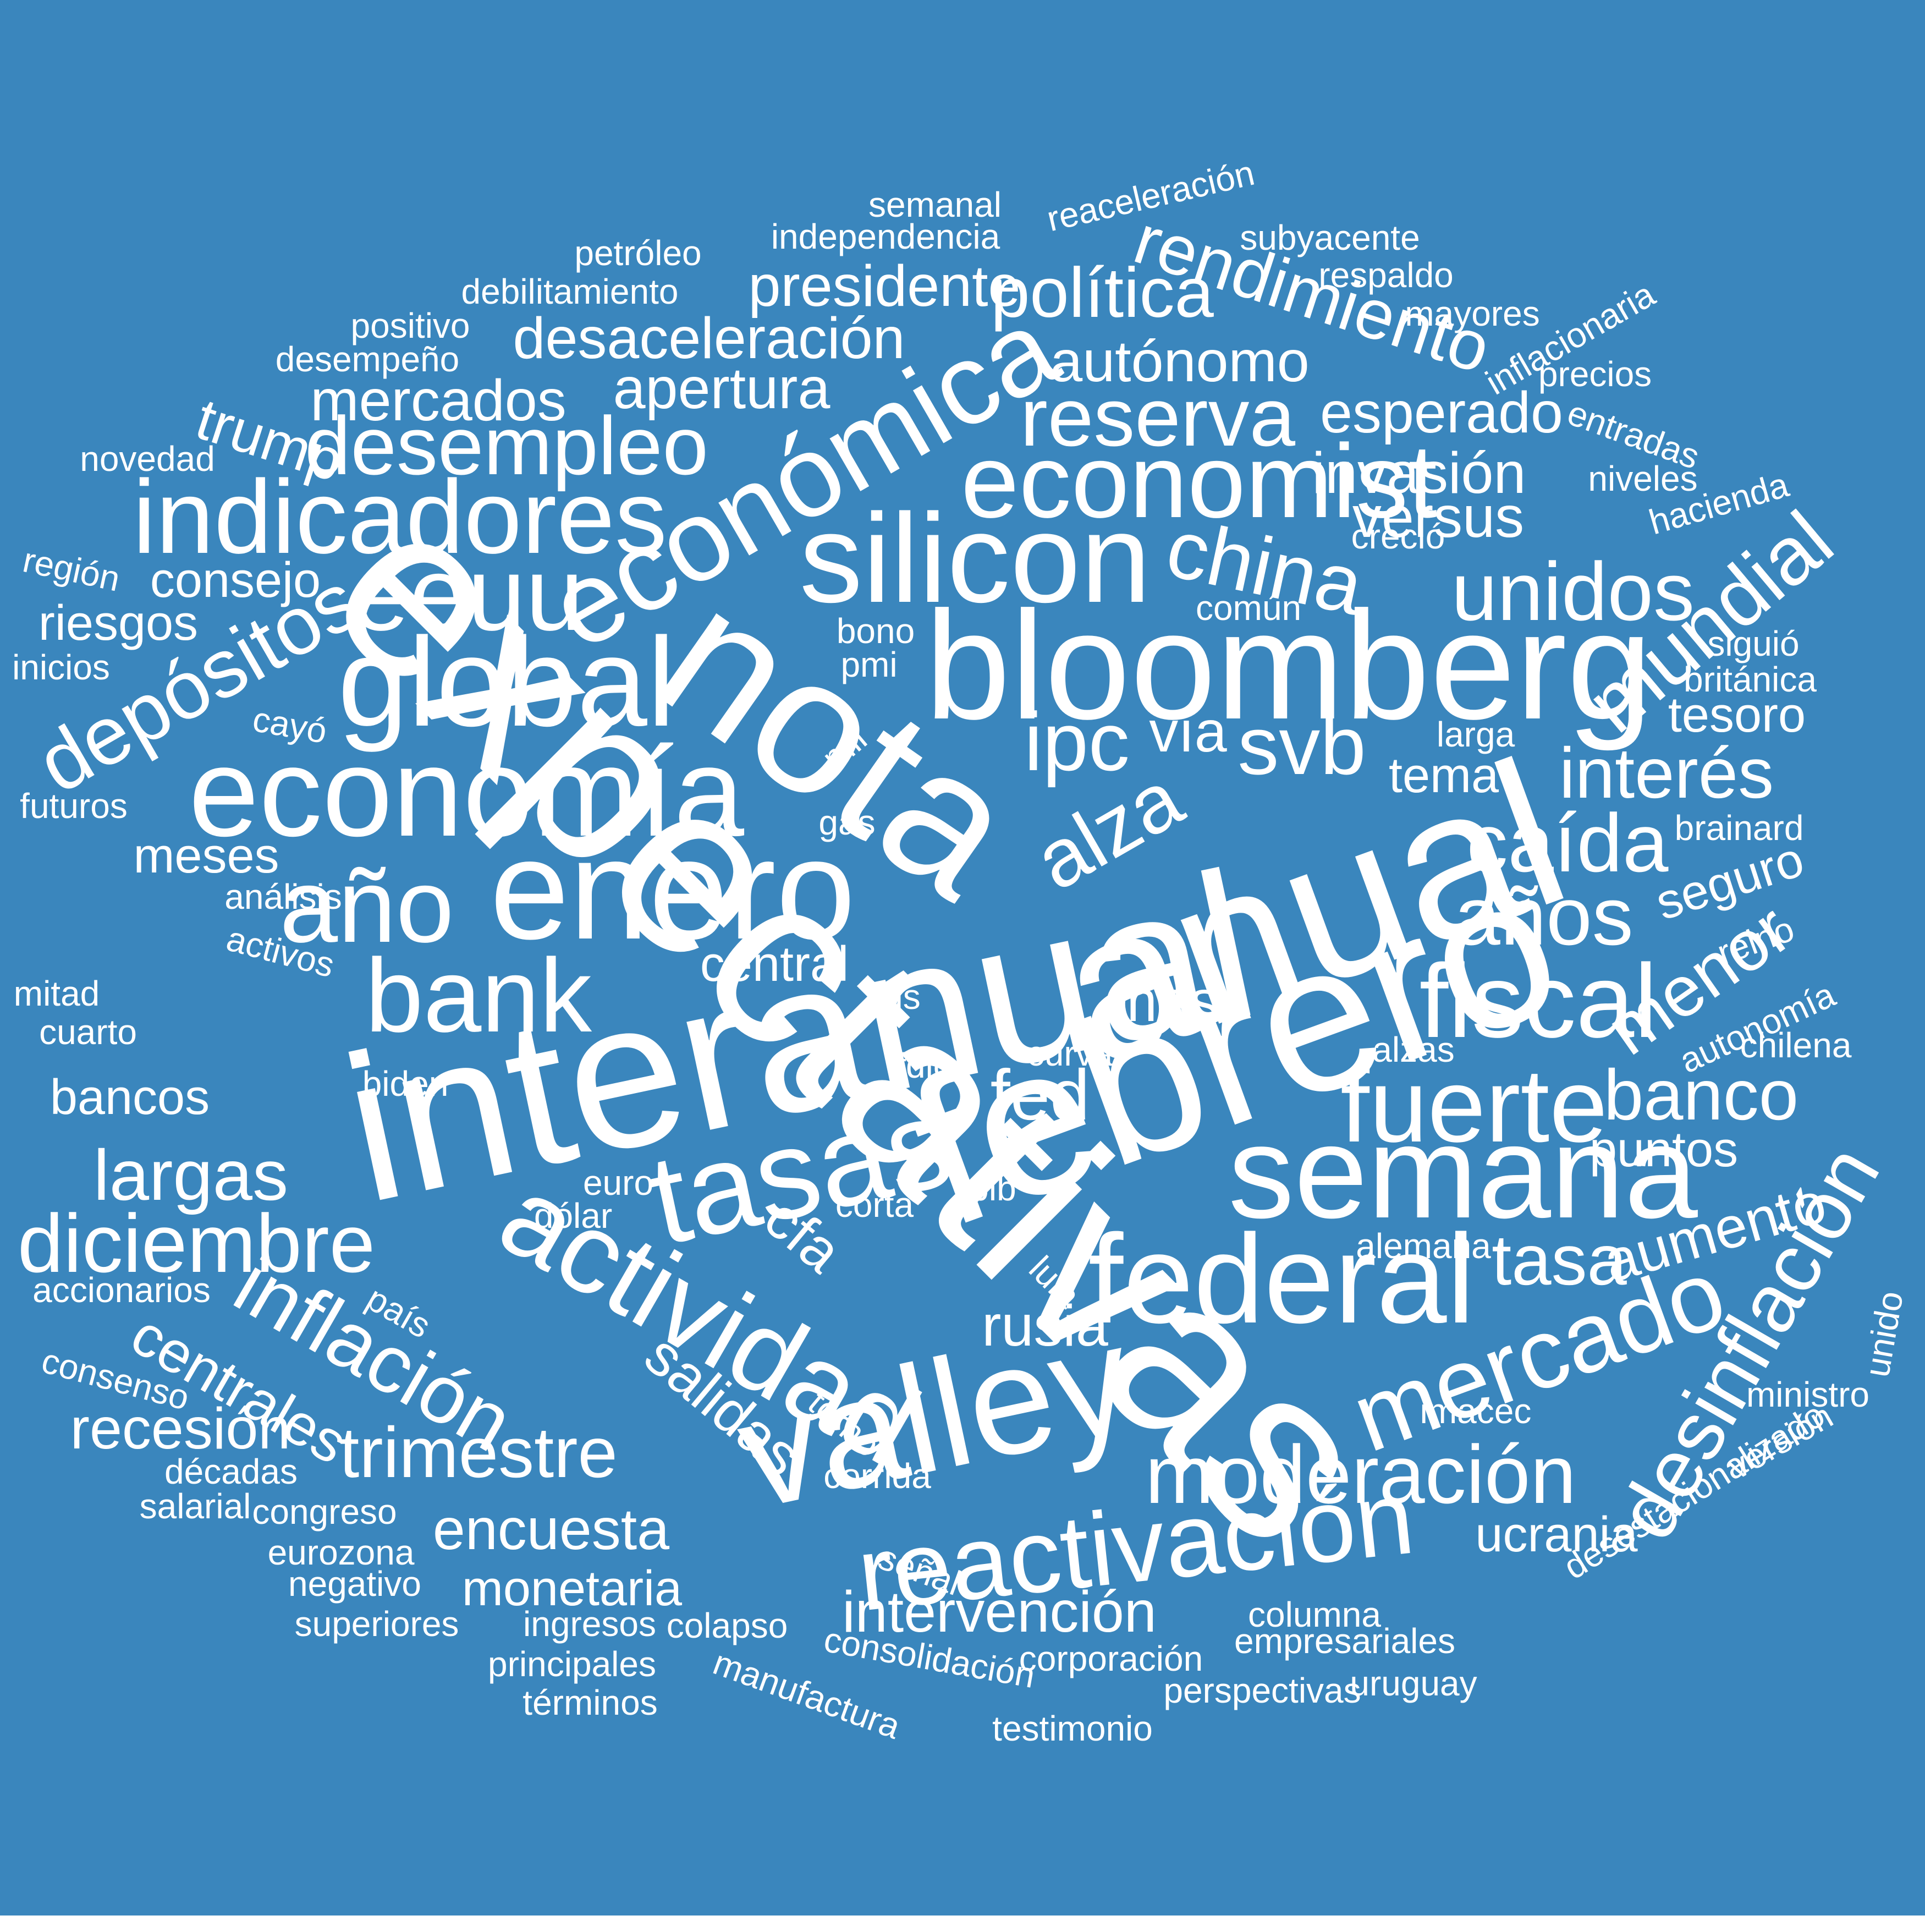 The height and width of the screenshot is (1932, 1925). What do you see at coordinates (1544, 916) in the screenshot?
I see `word-73: años` at bounding box center [1544, 916].